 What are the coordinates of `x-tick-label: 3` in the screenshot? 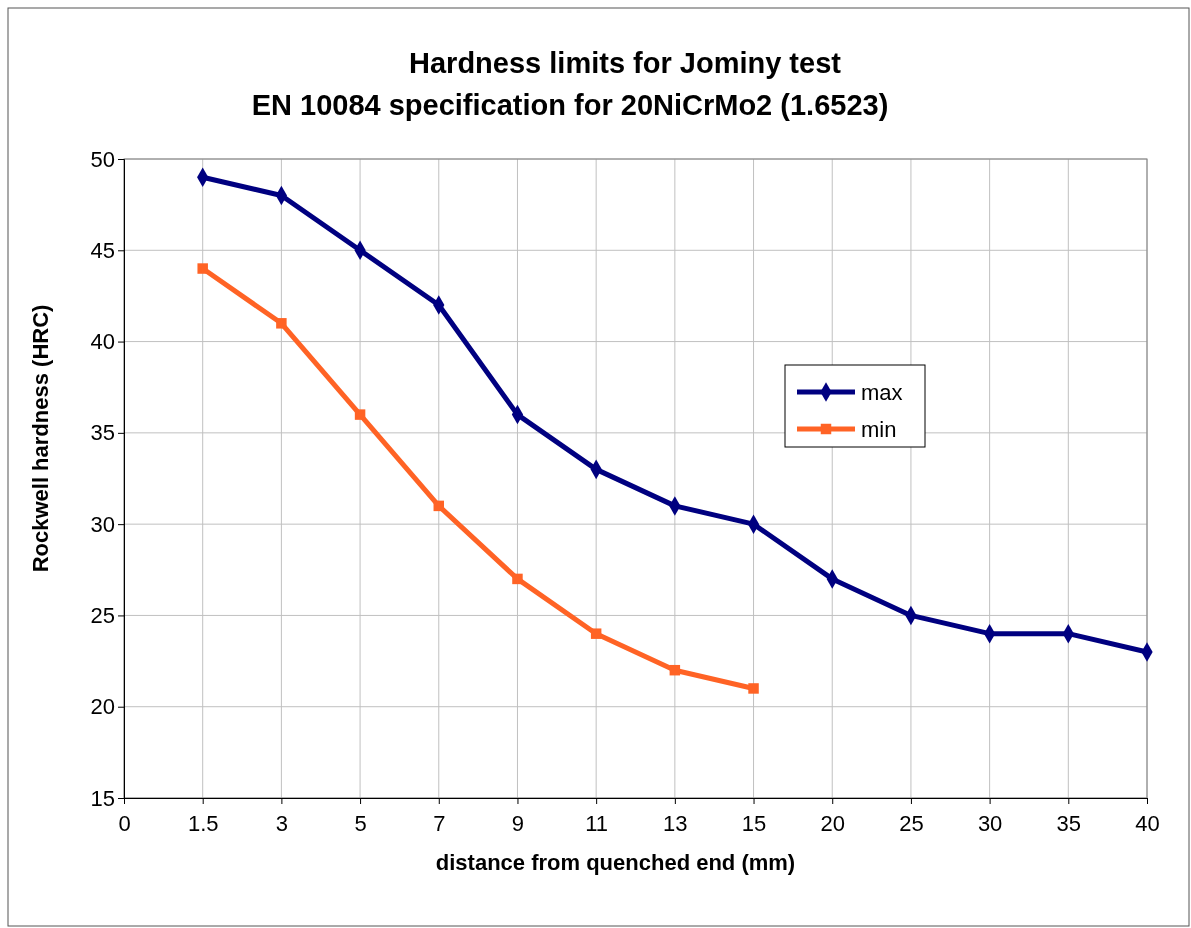 It's located at (282, 824).